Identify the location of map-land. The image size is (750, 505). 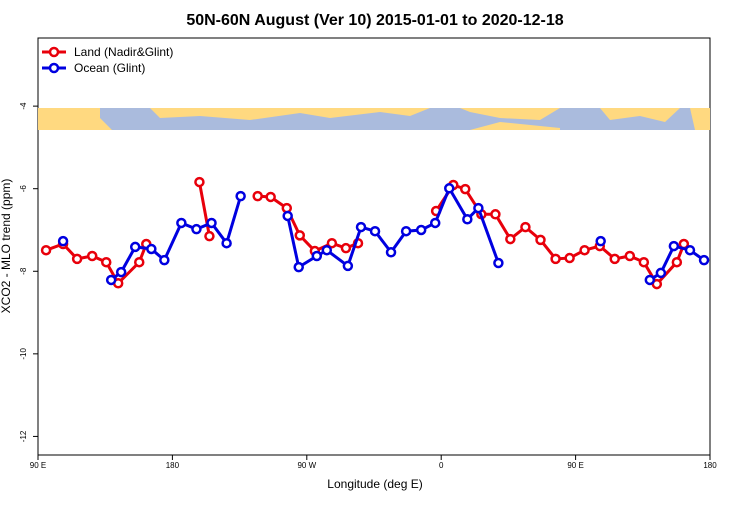
(374, 119).